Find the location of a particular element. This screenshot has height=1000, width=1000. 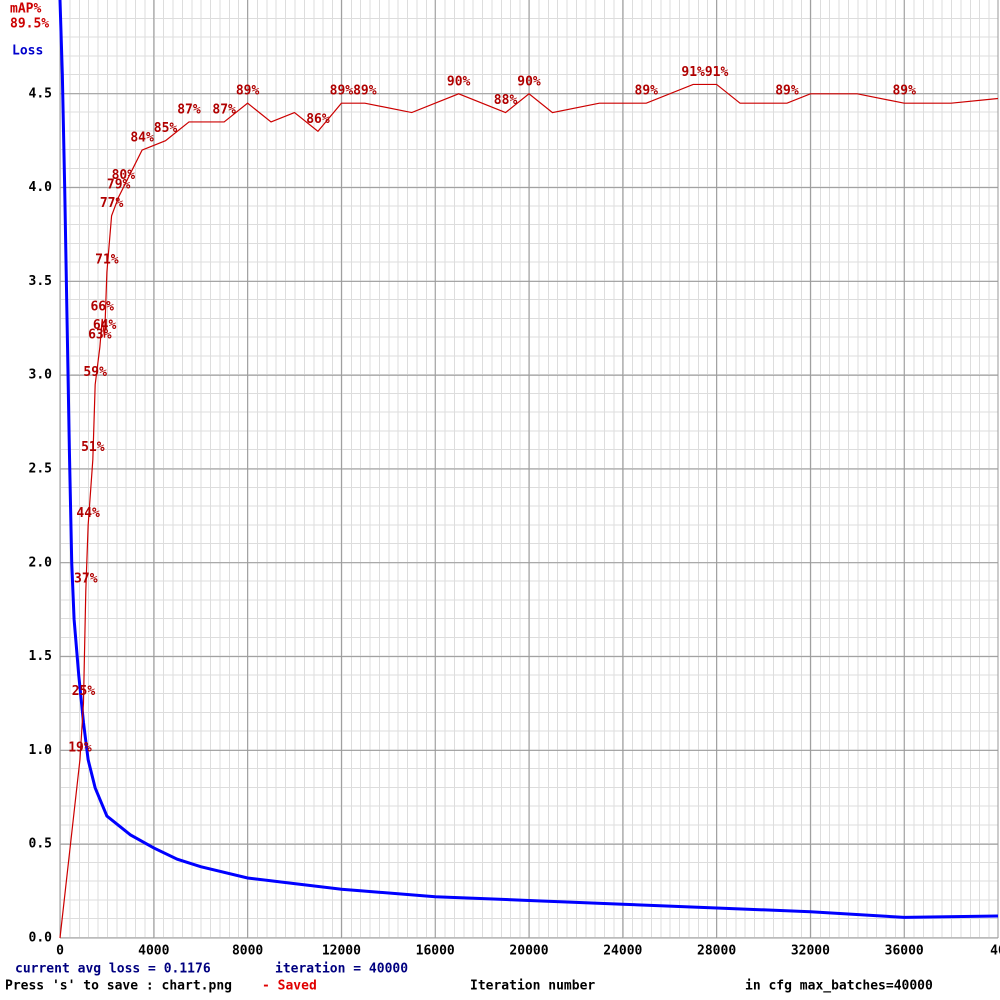

map-label: 79% is located at coordinates (119, 184).